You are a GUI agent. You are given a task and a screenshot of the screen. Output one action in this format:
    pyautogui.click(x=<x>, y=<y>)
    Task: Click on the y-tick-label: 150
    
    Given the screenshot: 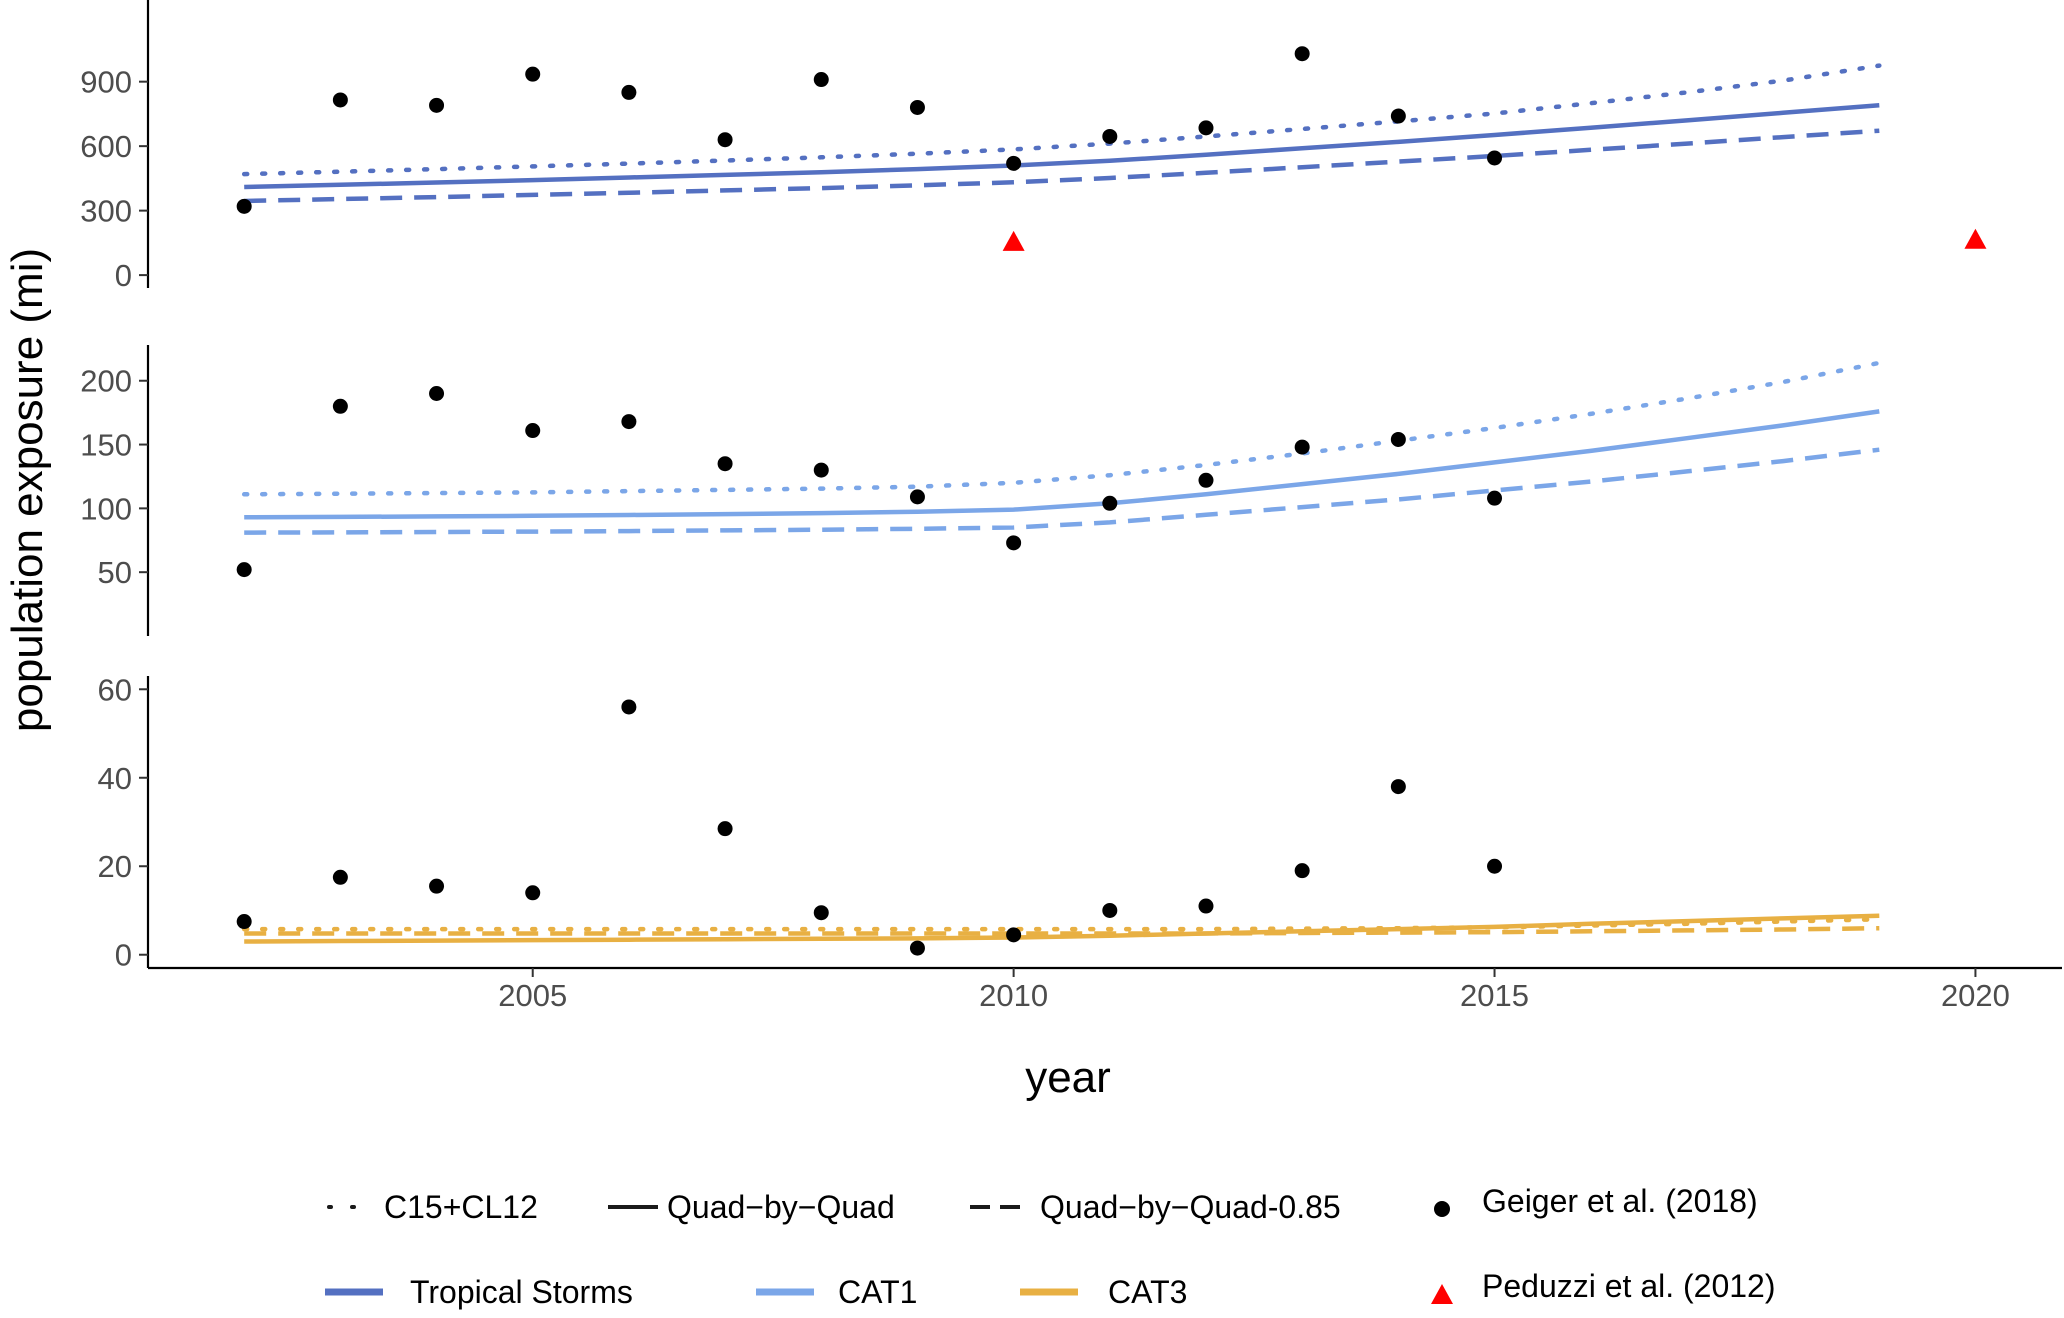 What is the action you would take?
    pyautogui.click(x=106, y=445)
    